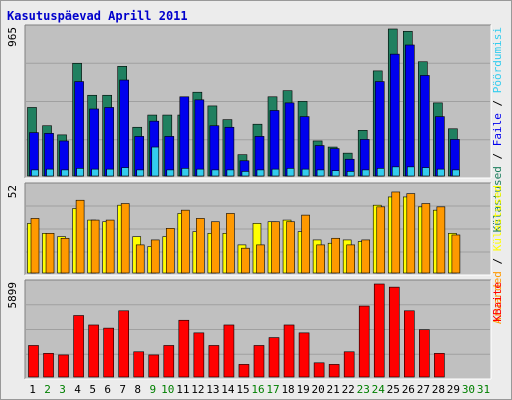 The image size is (512, 400). What do you see at coordinates (333, 389) in the screenshot?
I see `x-tick-label: 21` at bounding box center [333, 389].